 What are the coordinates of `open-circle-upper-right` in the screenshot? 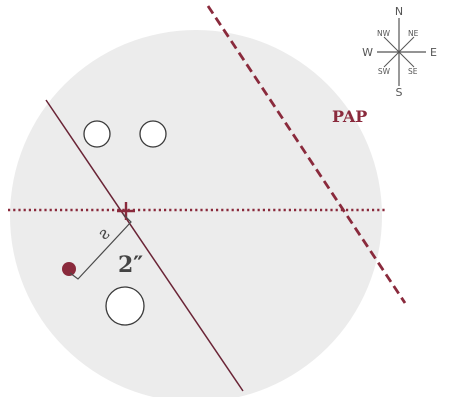 It's located at (153, 134).